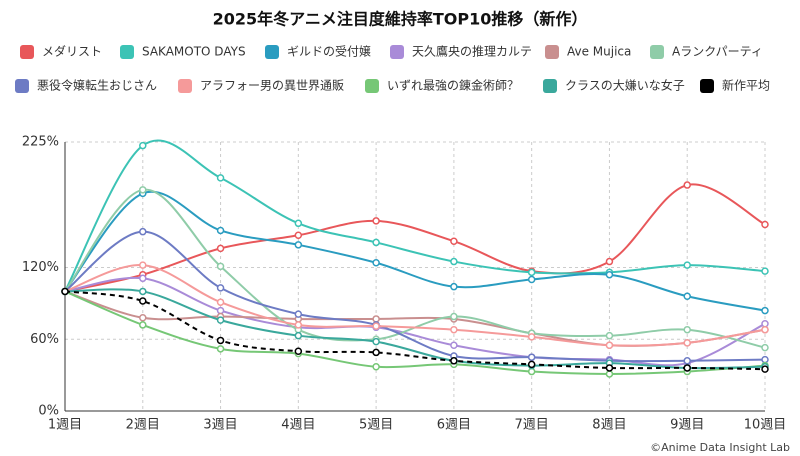 This screenshot has height=456, width=800. What do you see at coordinates (720, 447) in the screenshot?
I see `credit: ©Anime Data Insight Lab` at bounding box center [720, 447].